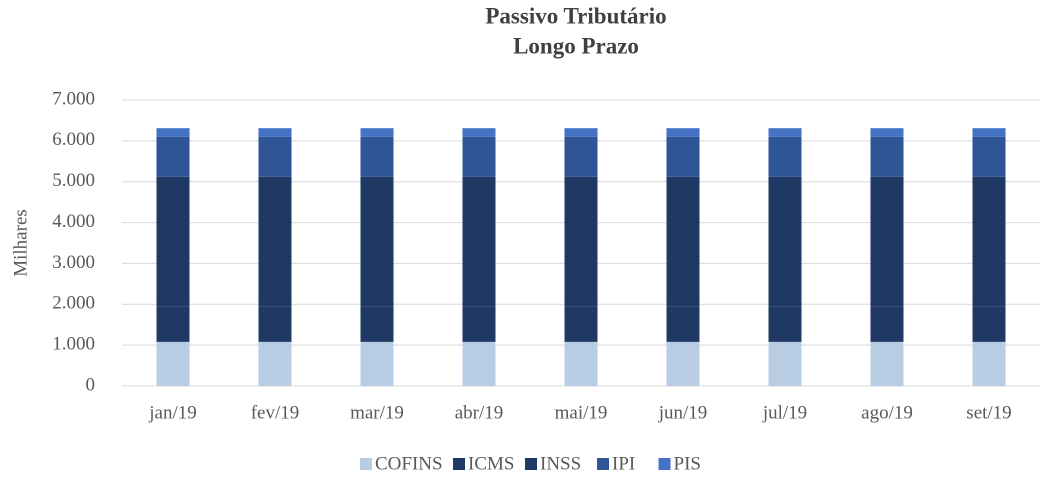 This screenshot has height=479, width=1049. What do you see at coordinates (73, 303) in the screenshot?
I see `y-tick-label: 2.000` at bounding box center [73, 303].